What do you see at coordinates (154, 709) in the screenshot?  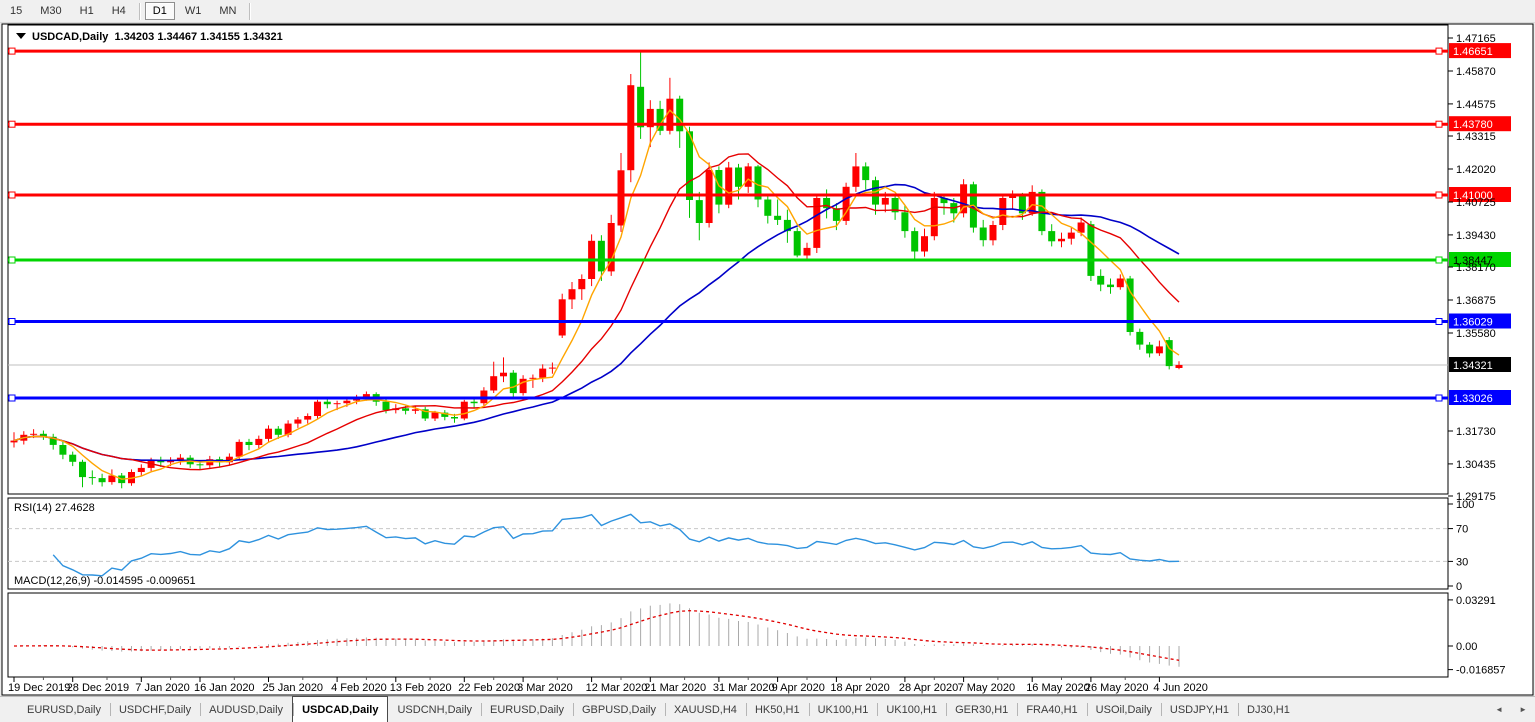 I see `tab-usdchf-daily: USDCHF,Daily` at bounding box center [154, 709].